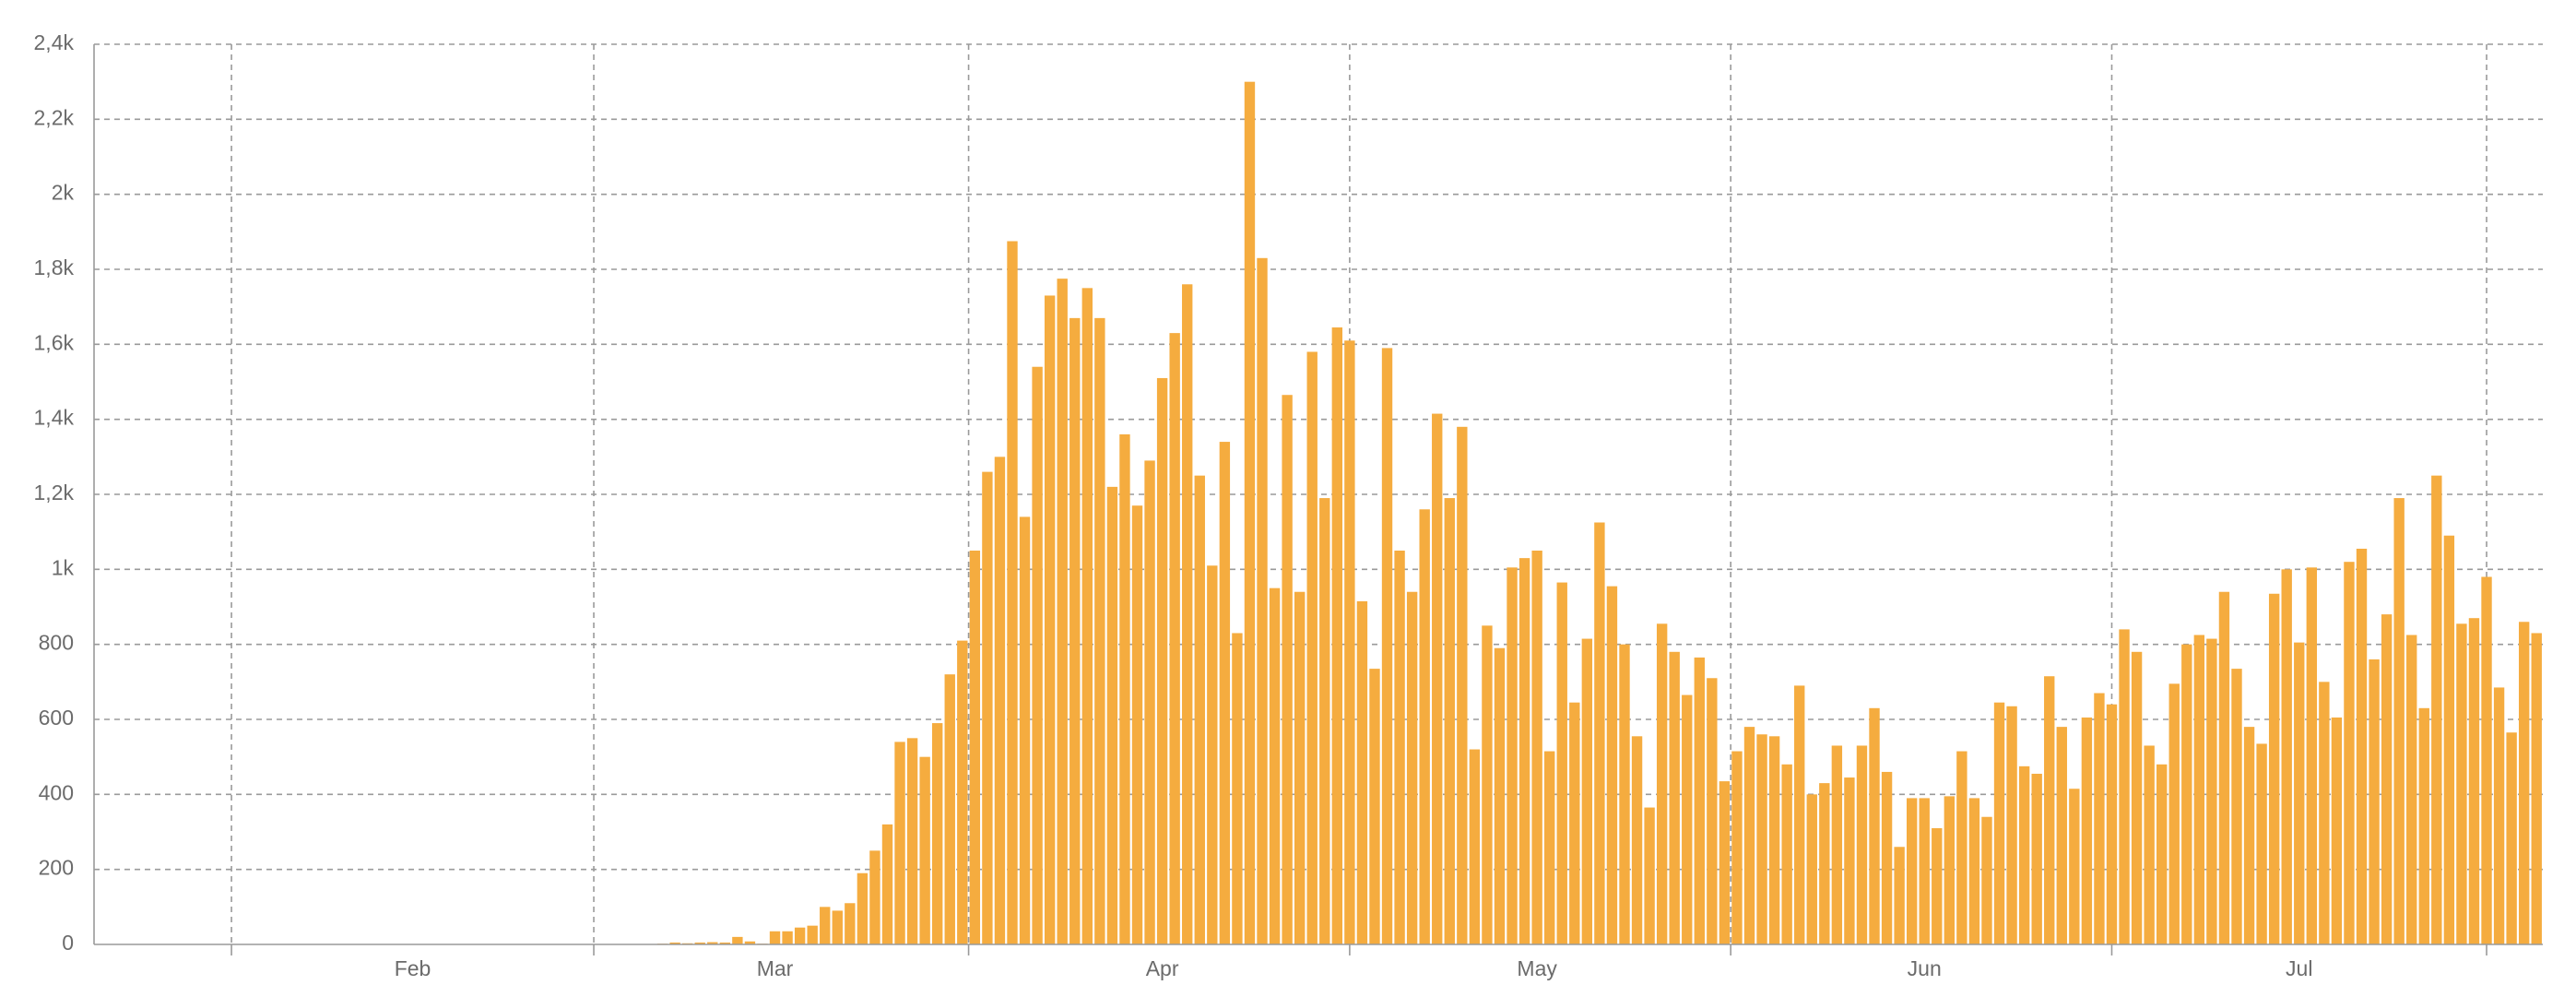  Describe the element at coordinates (54, 117) in the screenshot. I see `y-tick-label: 2,2k` at that location.